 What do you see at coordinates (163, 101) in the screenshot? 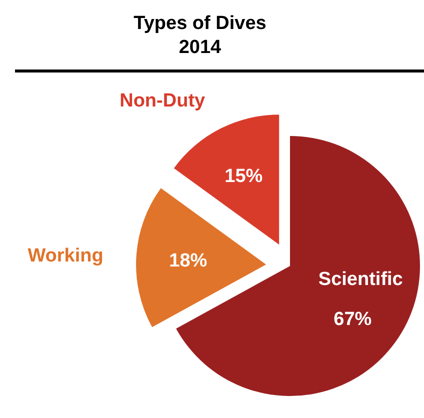
I see `slice-label: Non-Duty` at bounding box center [163, 101].